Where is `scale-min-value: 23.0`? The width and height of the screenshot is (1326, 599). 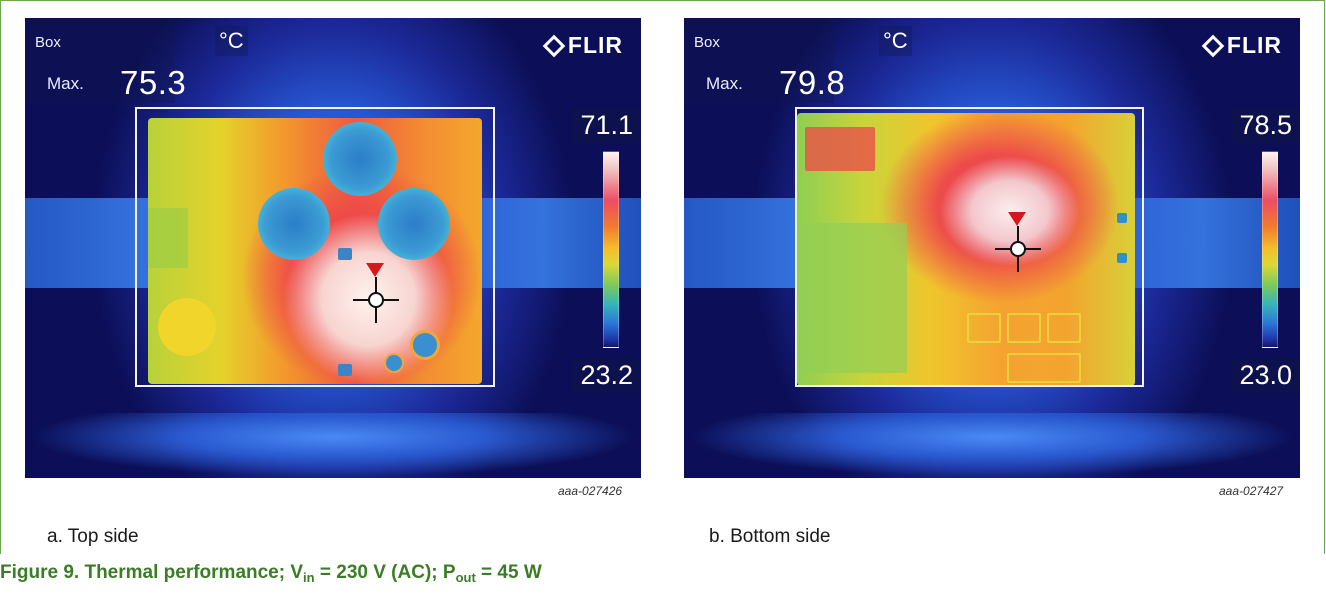 scale-min-value: 23.0 is located at coordinates (1265, 375).